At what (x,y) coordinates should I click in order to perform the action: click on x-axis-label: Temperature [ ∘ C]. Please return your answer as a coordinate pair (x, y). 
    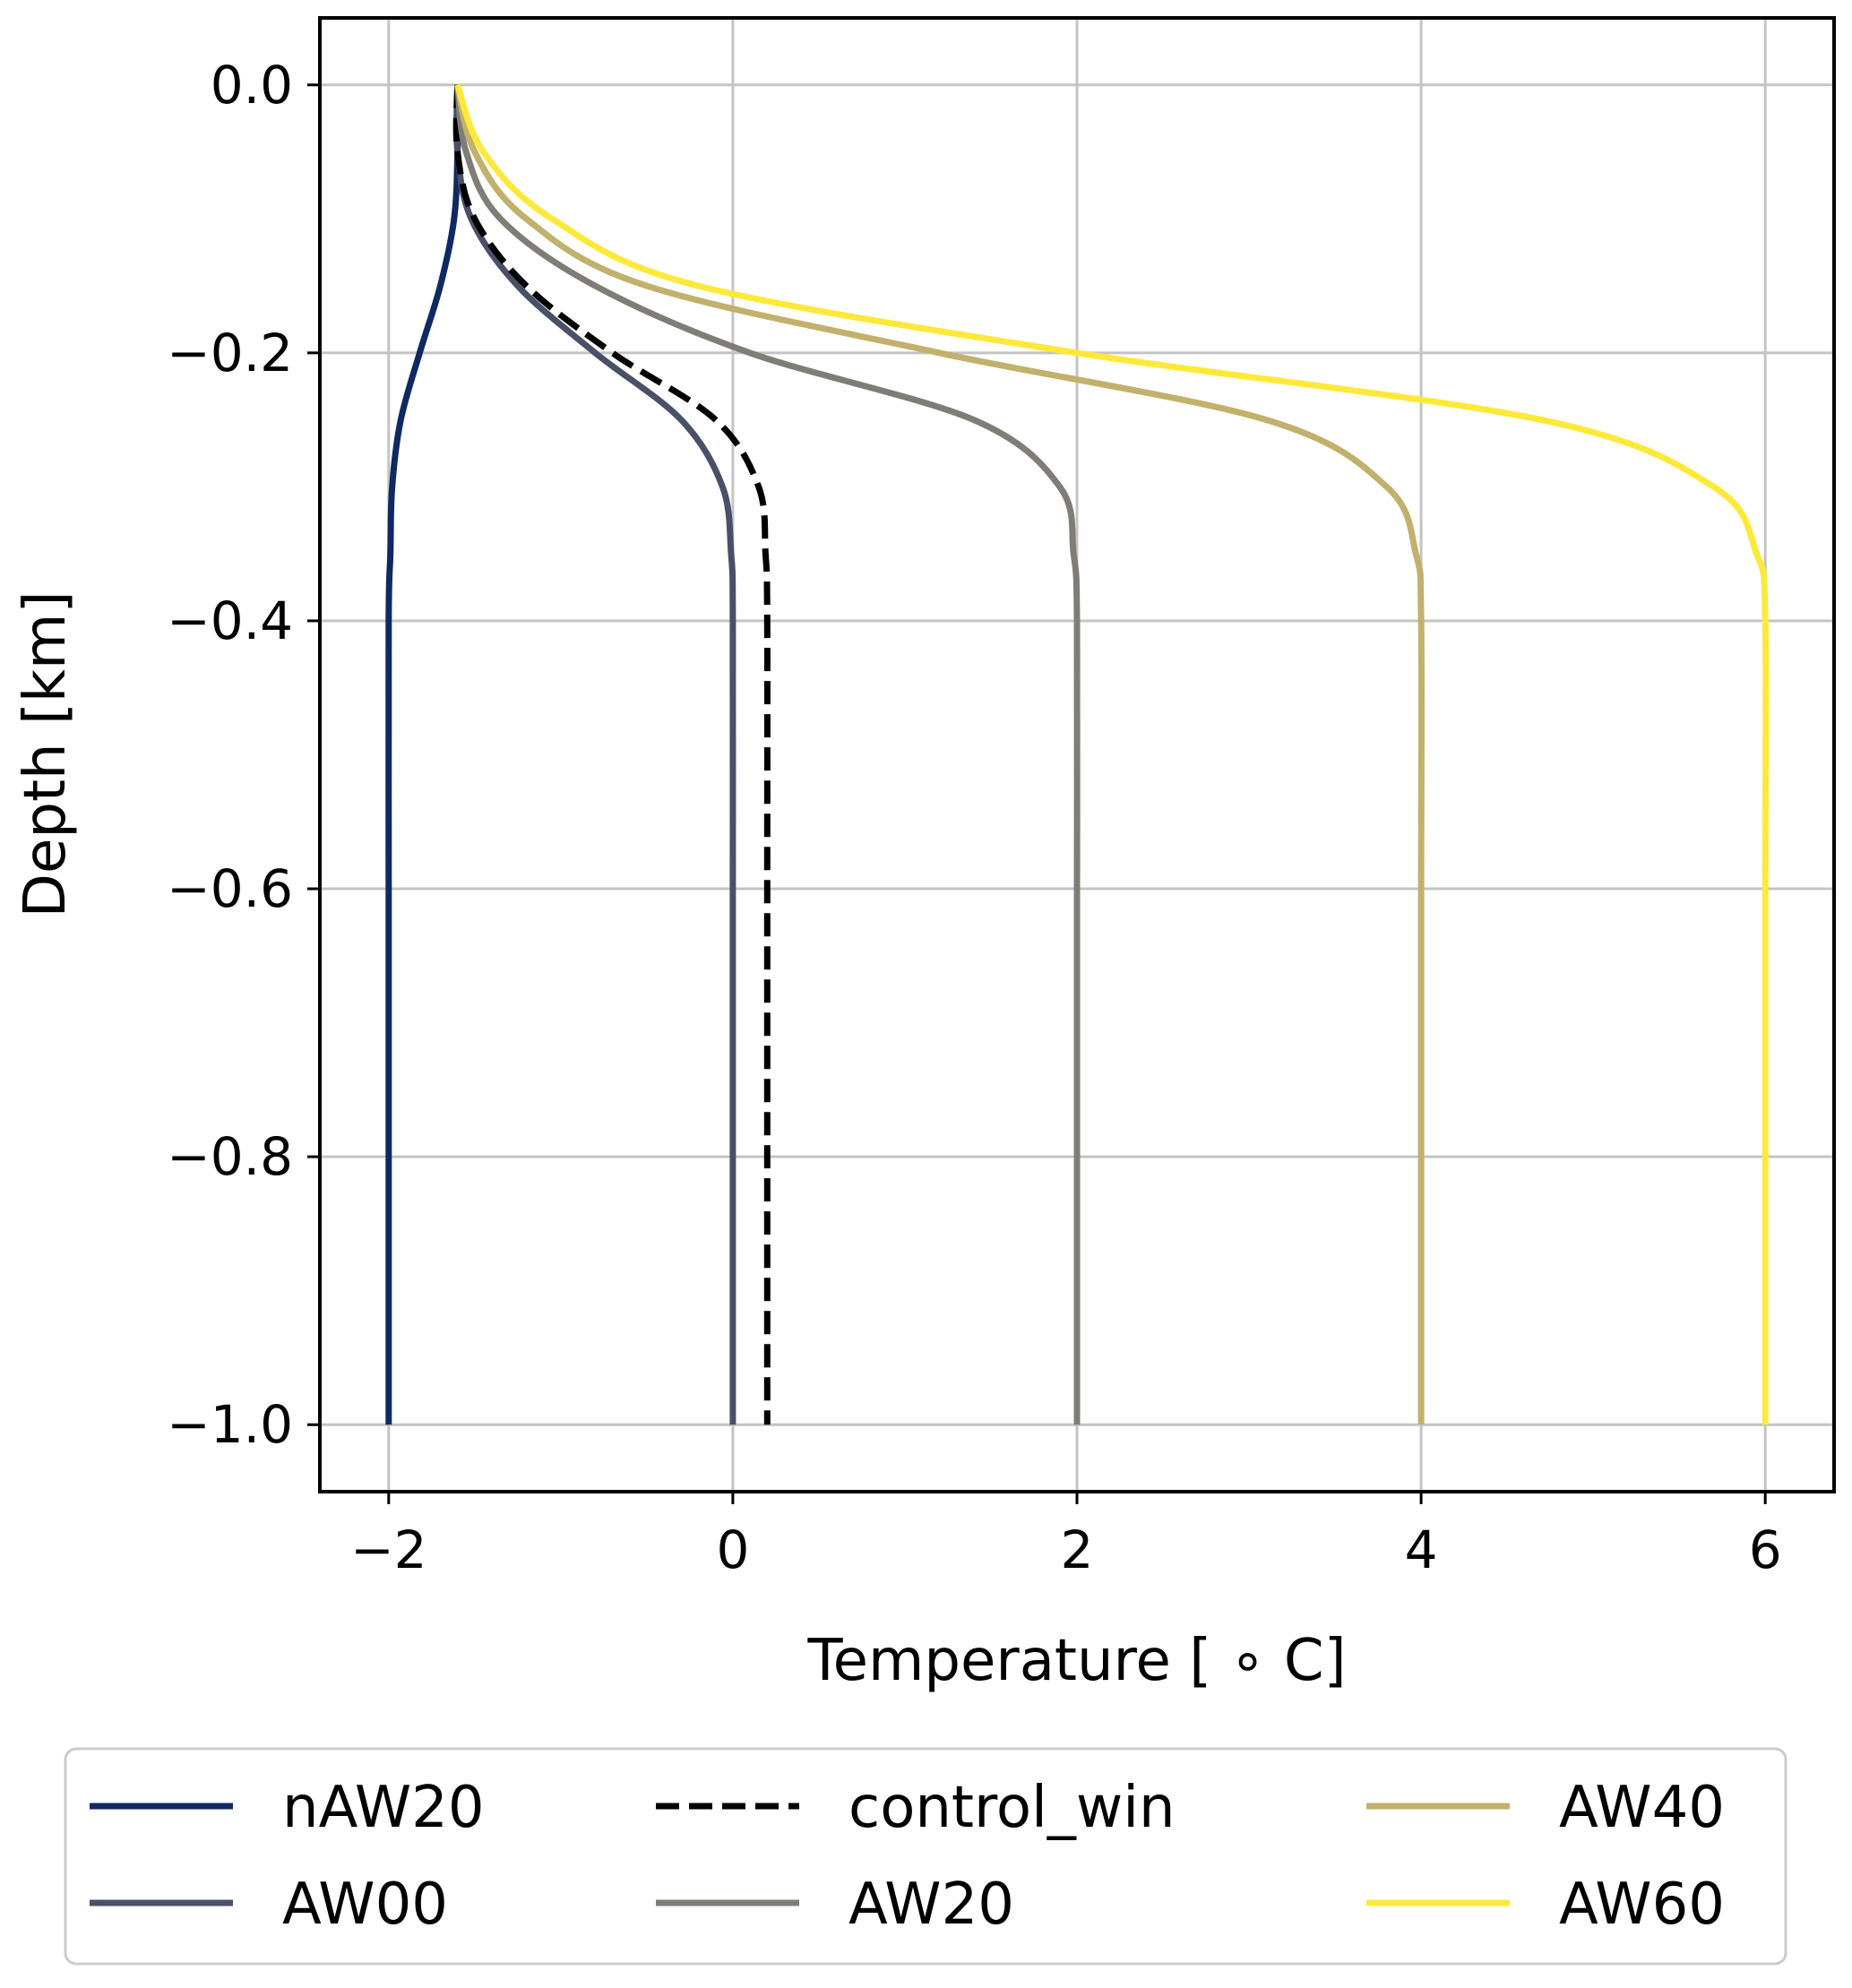
    Looking at the image, I should click on (1076, 1661).